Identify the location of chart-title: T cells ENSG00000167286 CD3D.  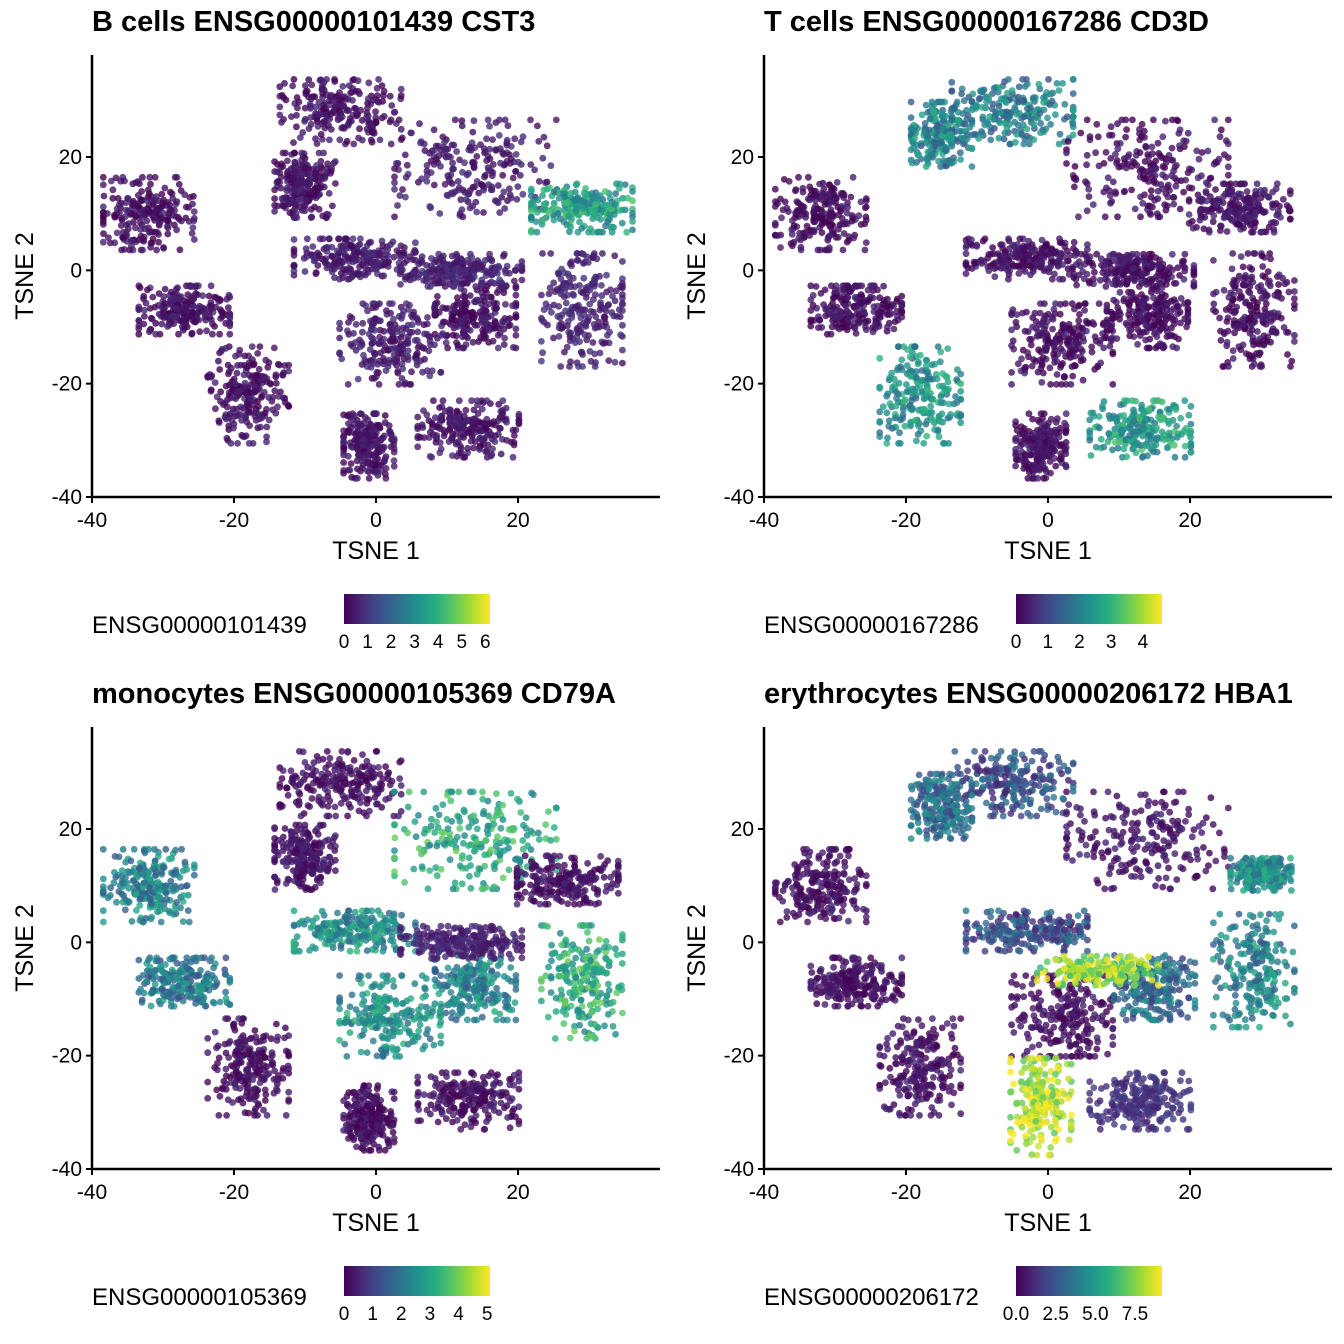
(986, 22).